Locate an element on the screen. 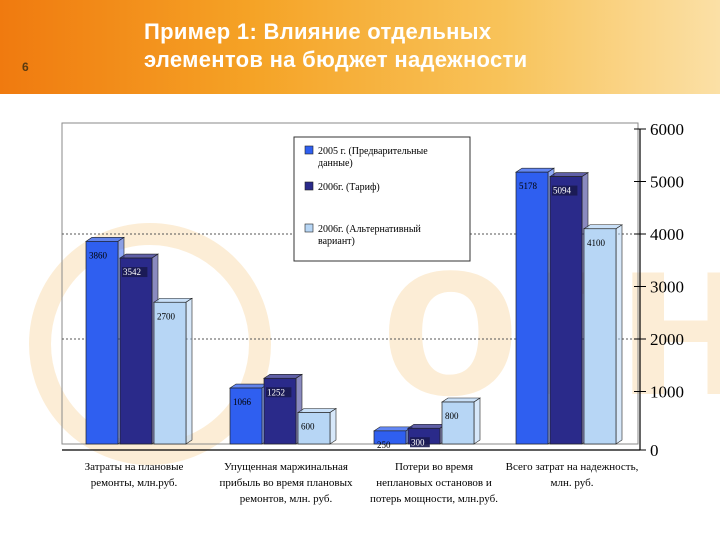  x-category-label-2-0: Потери во время is located at coordinates (434, 467).